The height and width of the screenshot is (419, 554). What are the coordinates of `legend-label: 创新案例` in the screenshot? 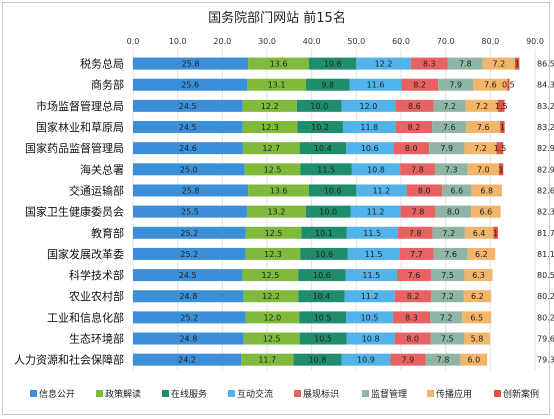 It's located at (521, 394).